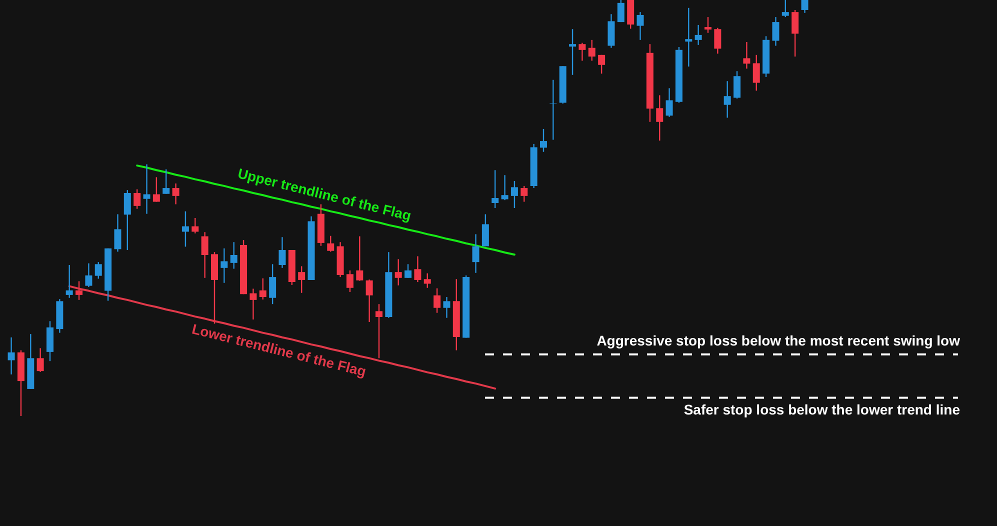  Describe the element at coordinates (324, 194) in the screenshot. I see `text: Upper trendline of the Flag` at that location.